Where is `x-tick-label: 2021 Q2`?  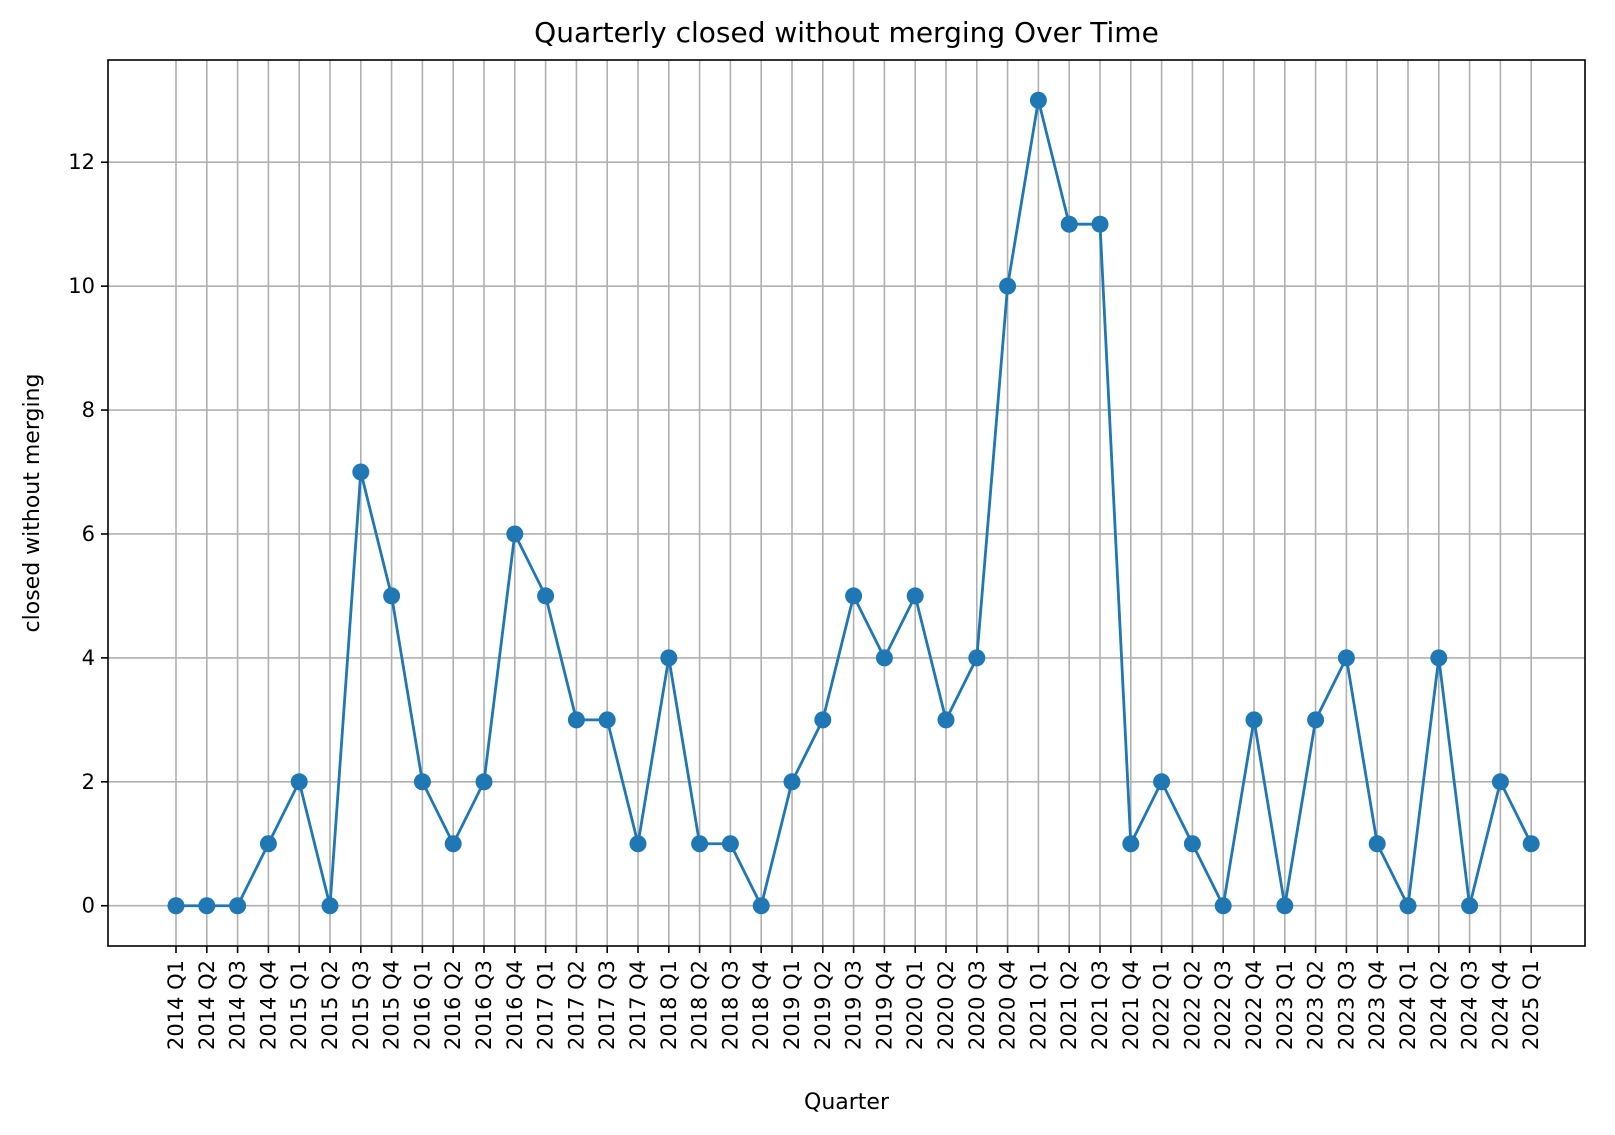
x-tick-label: 2021 Q2 is located at coordinates (1069, 1005).